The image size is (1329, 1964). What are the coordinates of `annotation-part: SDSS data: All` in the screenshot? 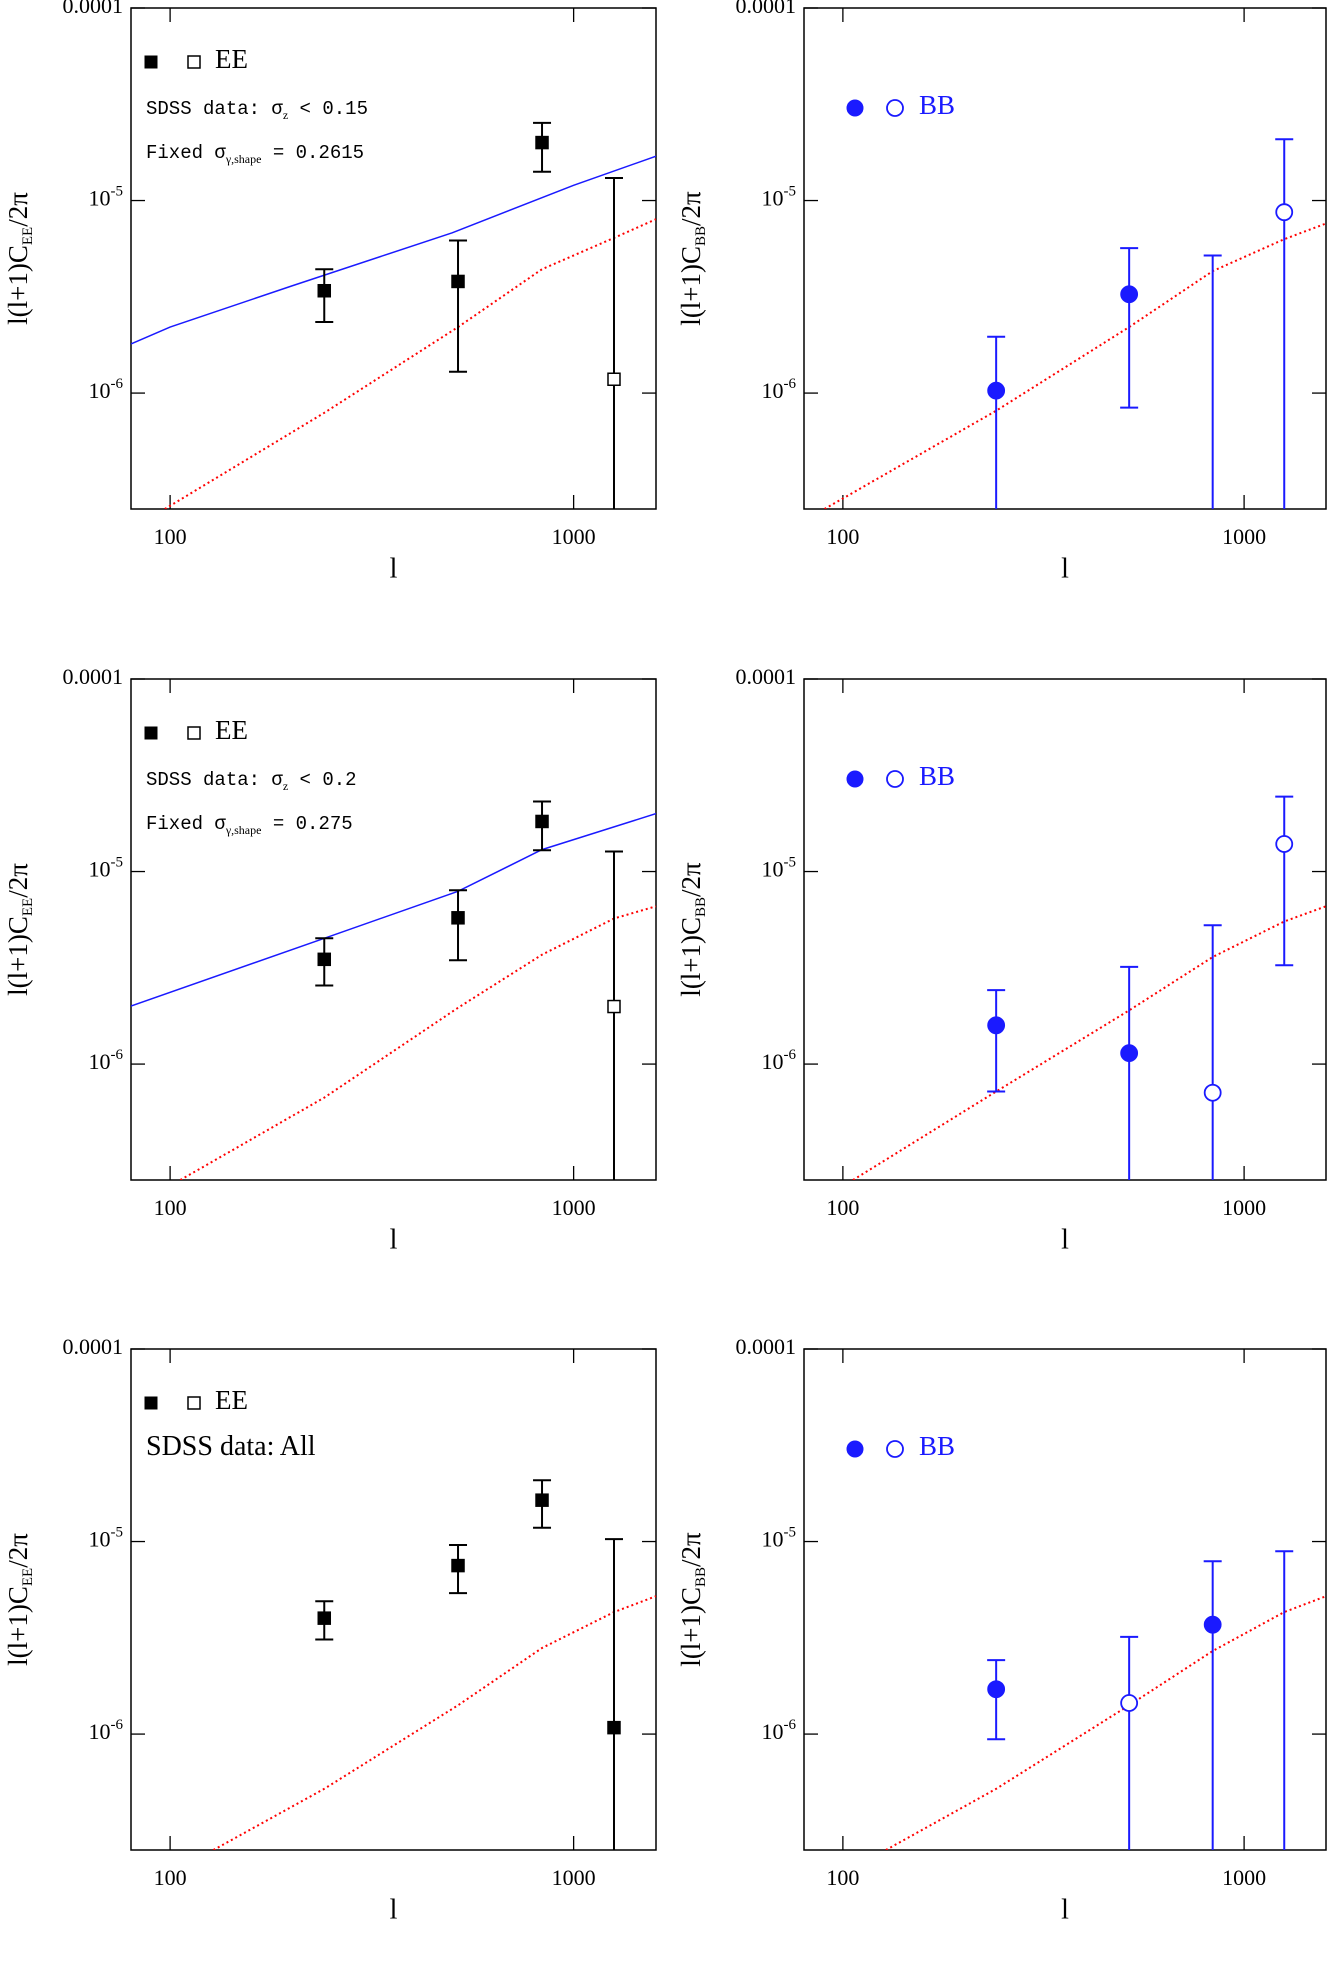 It's located at (231, 1446).